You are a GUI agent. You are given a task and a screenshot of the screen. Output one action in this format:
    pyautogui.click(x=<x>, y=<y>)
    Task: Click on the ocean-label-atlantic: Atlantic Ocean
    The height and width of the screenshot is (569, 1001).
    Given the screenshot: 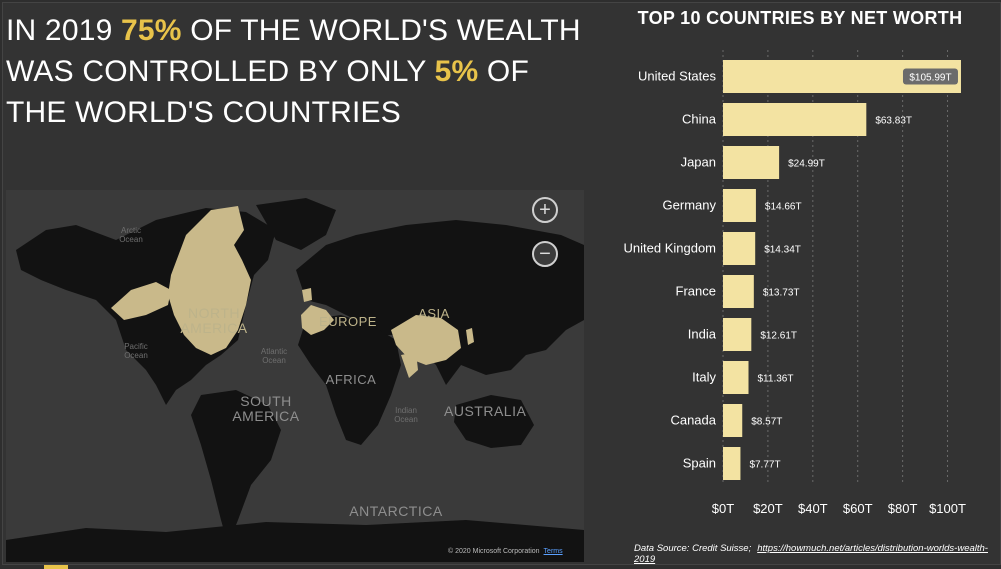 What is the action you would take?
    pyautogui.click(x=274, y=356)
    